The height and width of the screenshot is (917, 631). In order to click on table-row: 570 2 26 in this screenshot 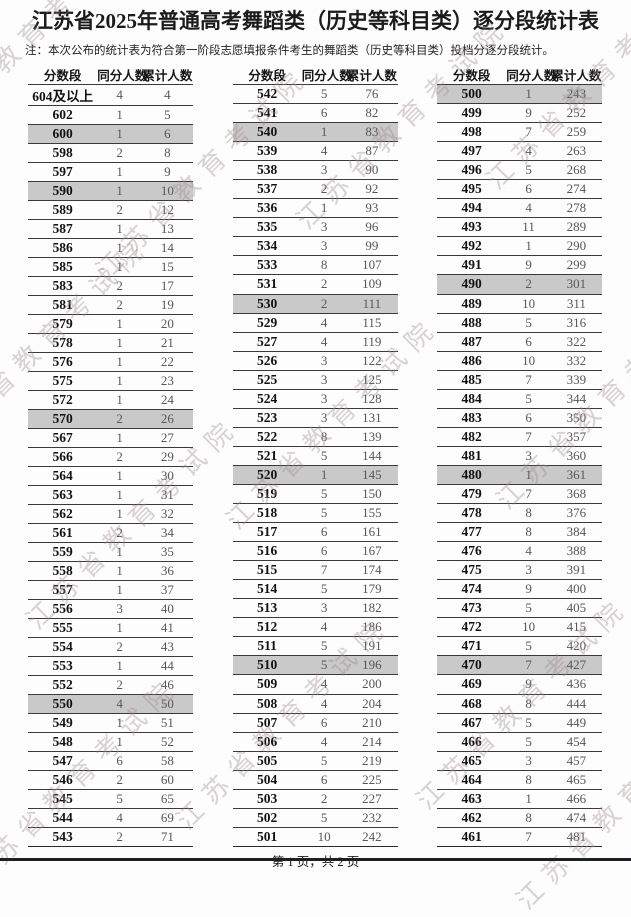, I will do `click(110, 419)`.